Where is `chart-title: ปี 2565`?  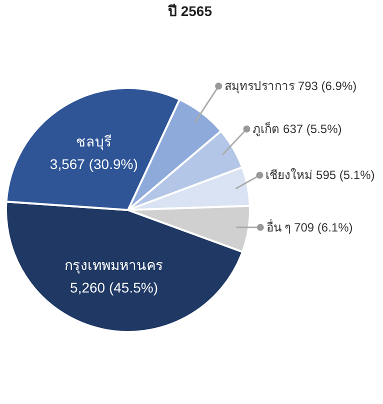 chart-title: ปี 2565 is located at coordinates (189, 11).